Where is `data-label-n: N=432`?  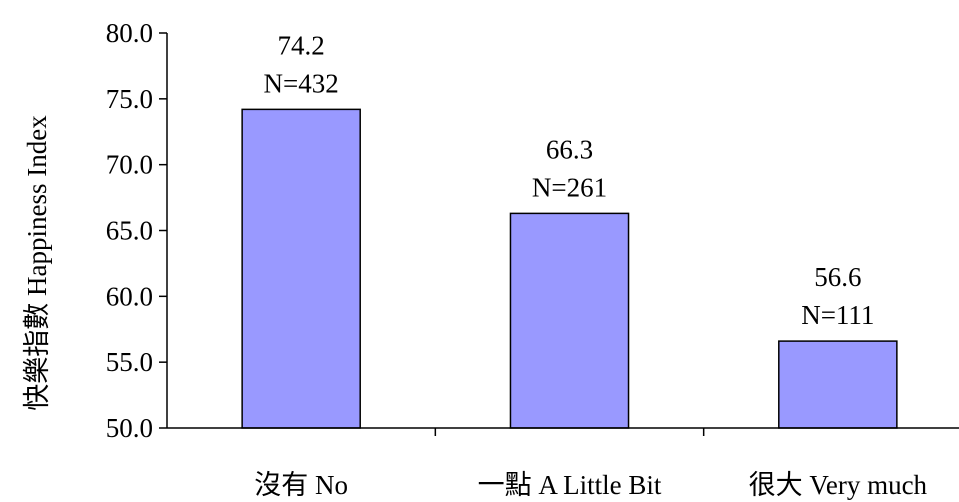
data-label-n: N=432 is located at coordinates (301, 83).